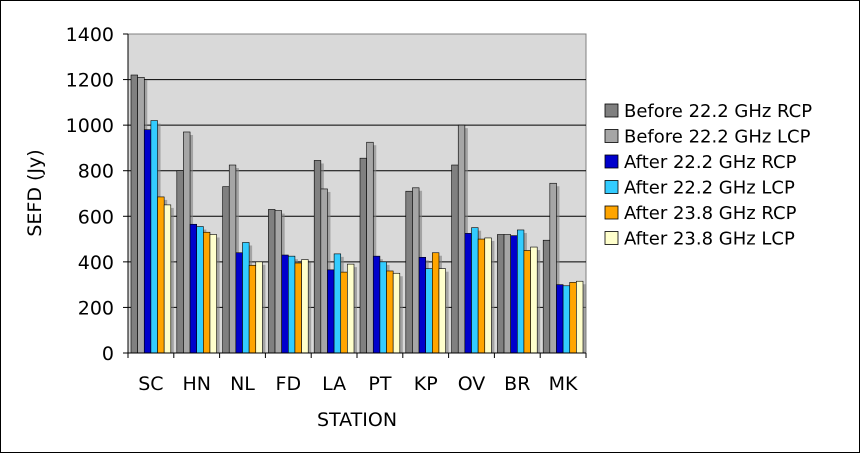 Image resolution: width=860 pixels, height=453 pixels. I want to click on y-tick-label: 800, so click(96, 172).